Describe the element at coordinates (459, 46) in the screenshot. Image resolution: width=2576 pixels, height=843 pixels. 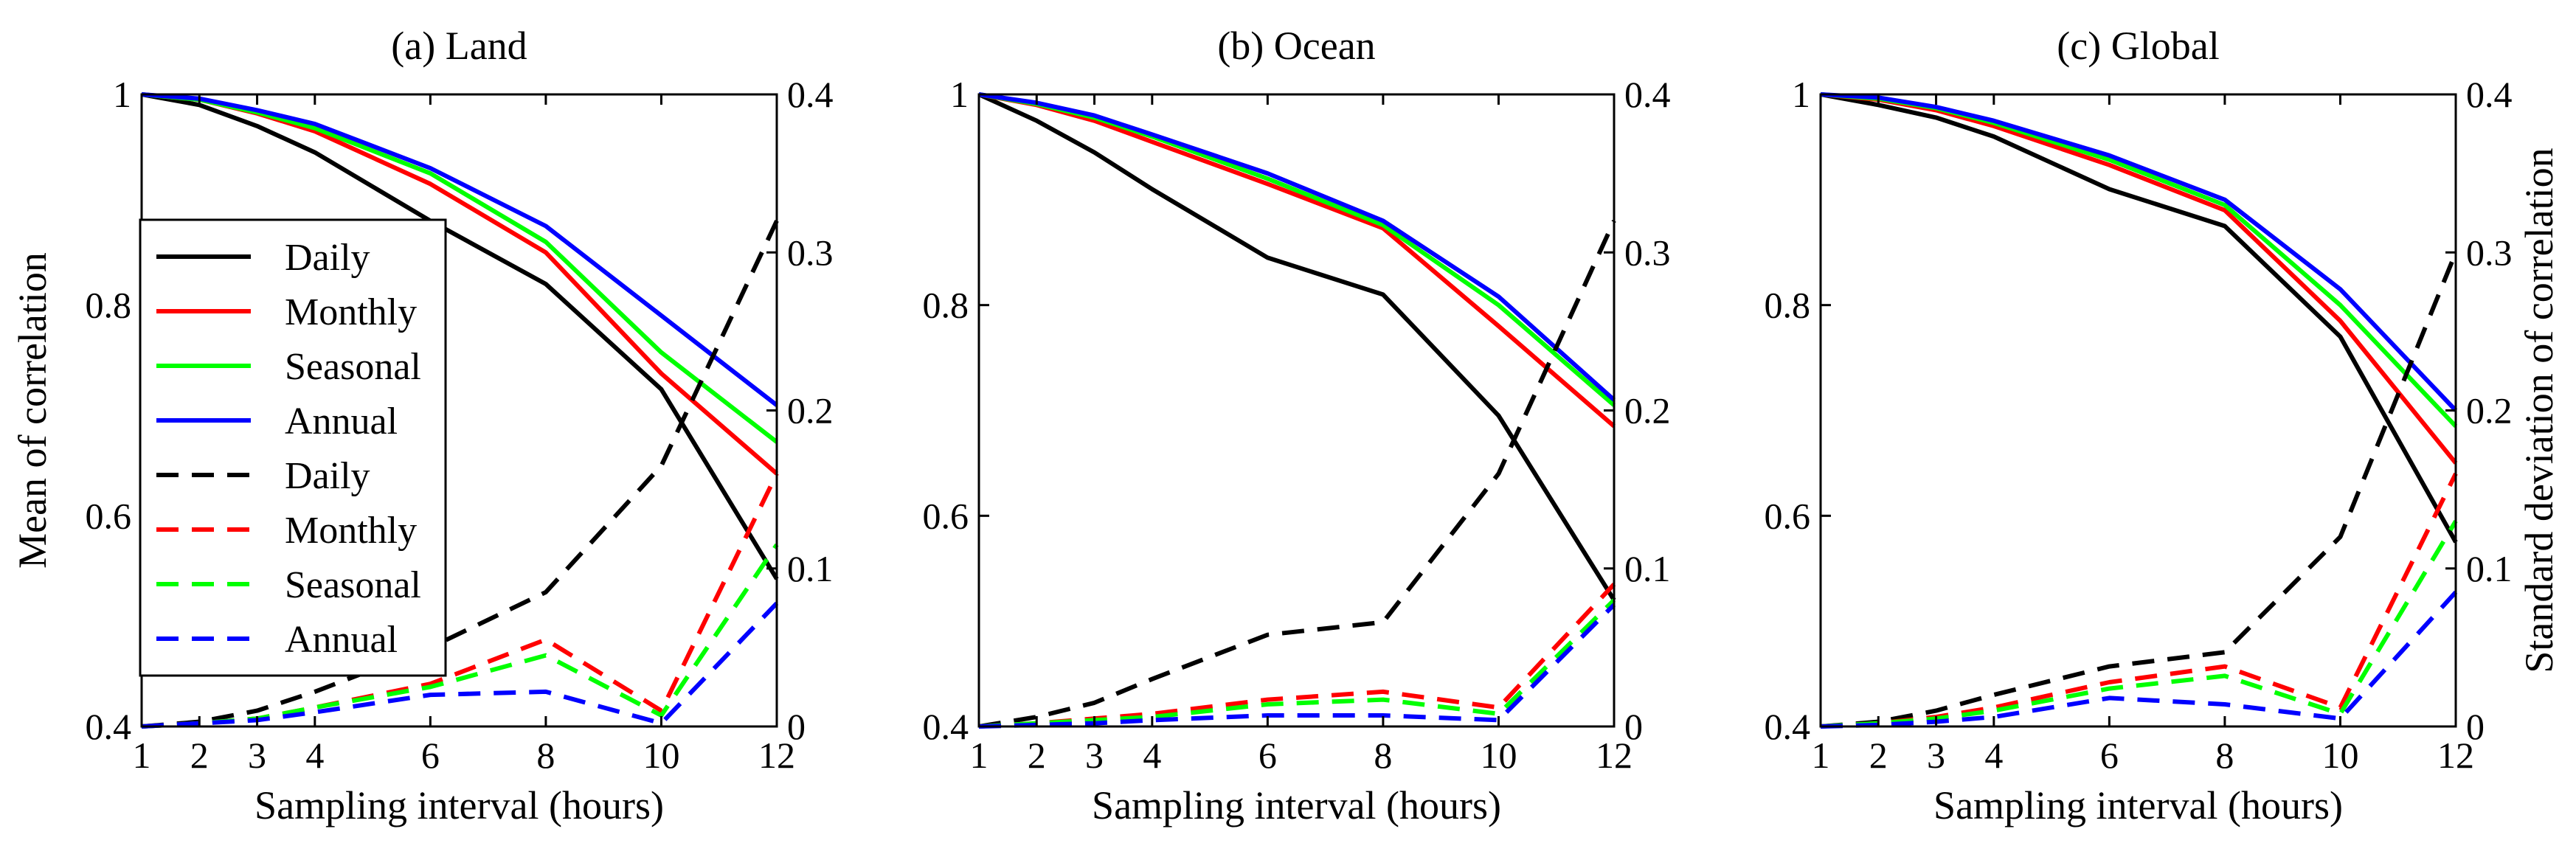
I see `panel-title: (a) Land` at that location.